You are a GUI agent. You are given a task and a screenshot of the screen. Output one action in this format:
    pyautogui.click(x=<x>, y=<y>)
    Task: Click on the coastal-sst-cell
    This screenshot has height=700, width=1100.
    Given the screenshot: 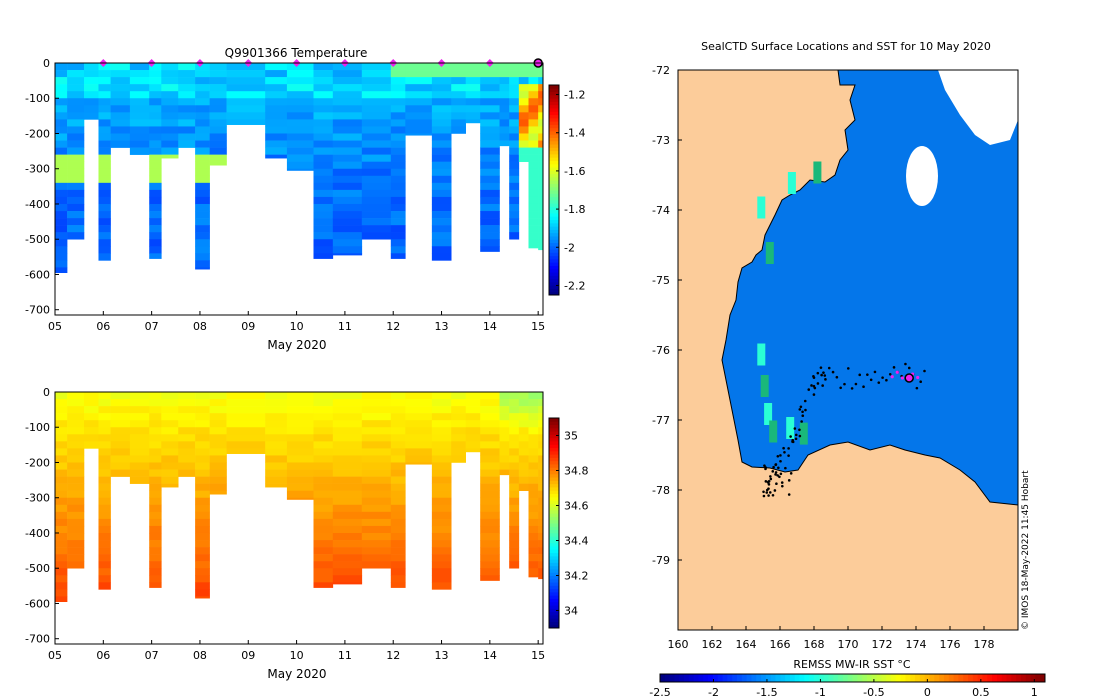 What is the action you would take?
    pyautogui.click(x=768, y=414)
    